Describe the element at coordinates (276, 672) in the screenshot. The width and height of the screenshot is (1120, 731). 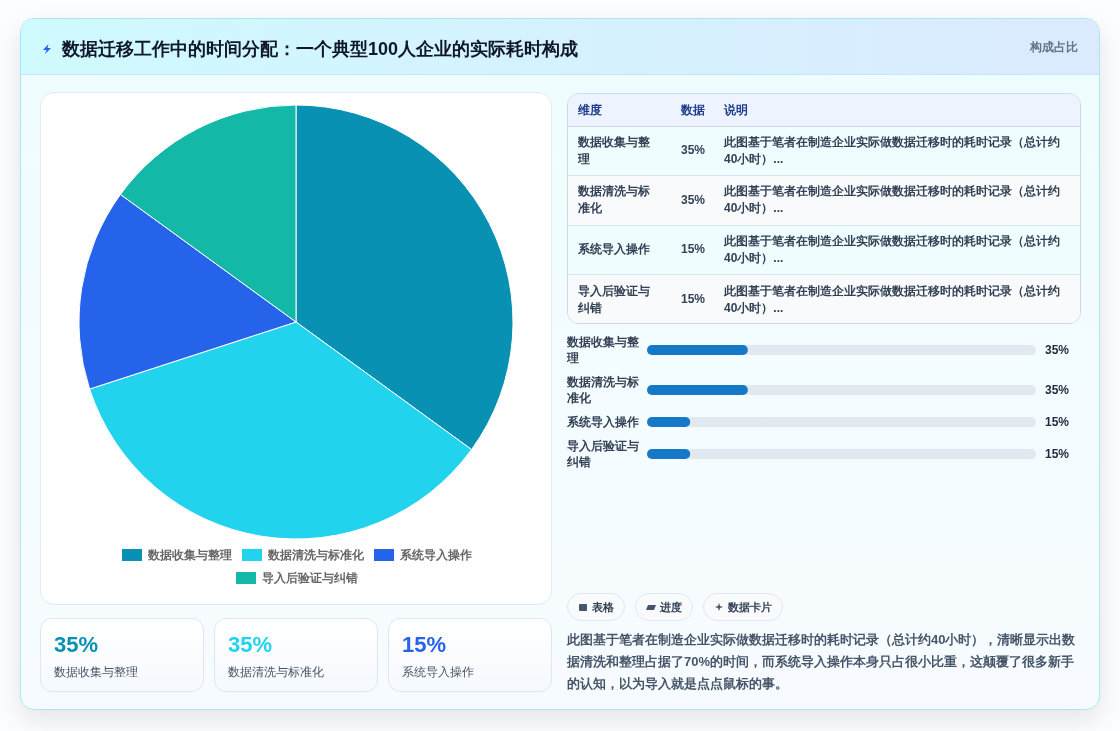
I see `category-label: 数据清洗与标准化` at that location.